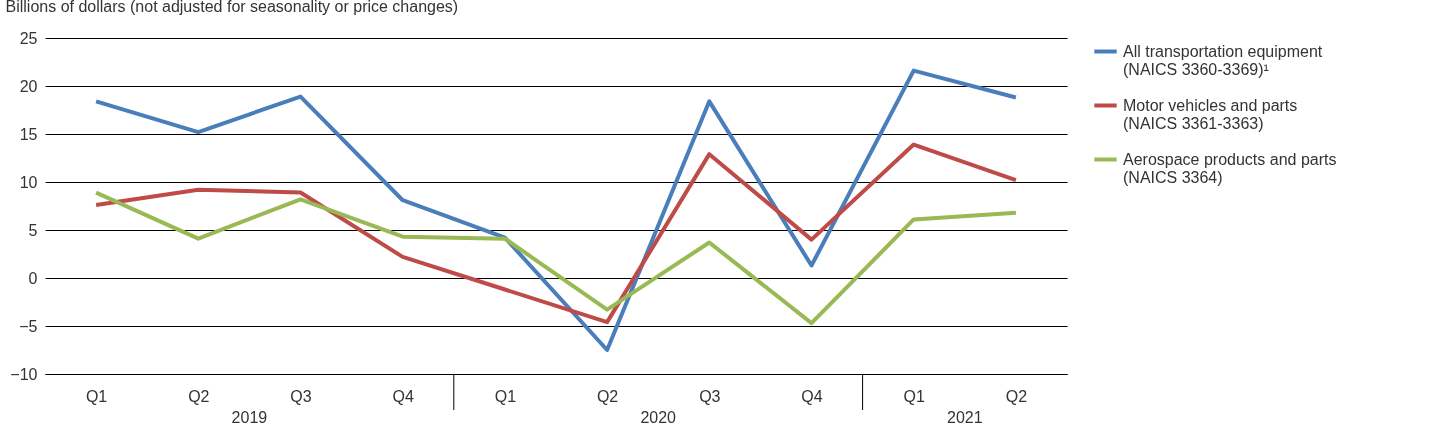 This screenshot has height=445, width=1436. What do you see at coordinates (232, 7) in the screenshot?
I see `y-axis-title: Billions of dollars (not adjusted for seasonality or price changes)` at bounding box center [232, 7].